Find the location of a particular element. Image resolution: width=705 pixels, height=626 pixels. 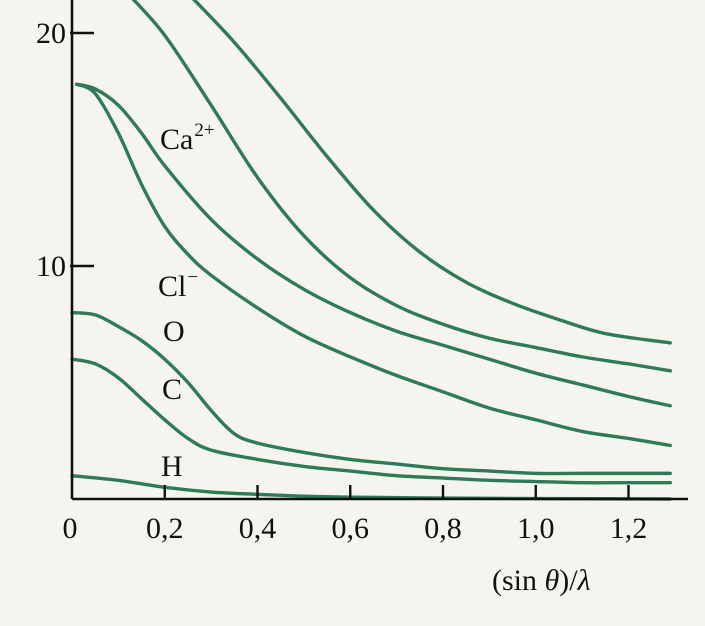

x-tick-label: 1,0 is located at coordinates (536, 528).